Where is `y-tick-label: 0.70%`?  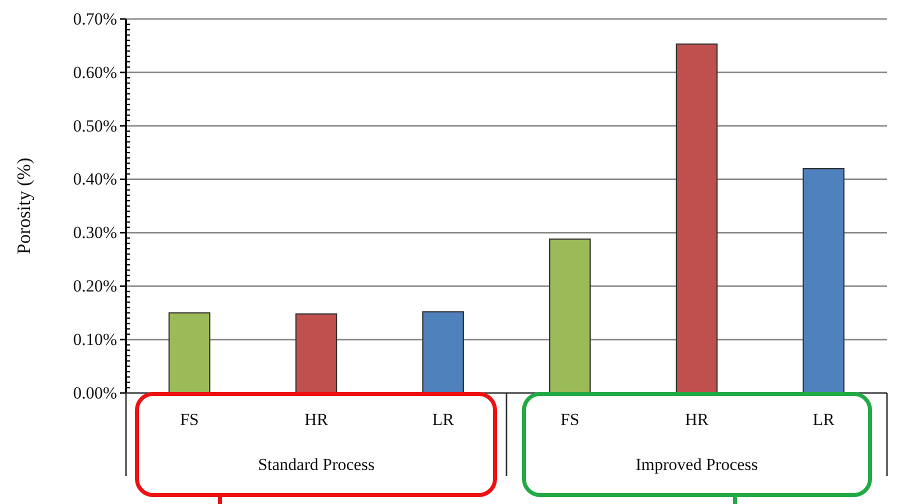 y-tick-label: 0.70% is located at coordinates (95, 18).